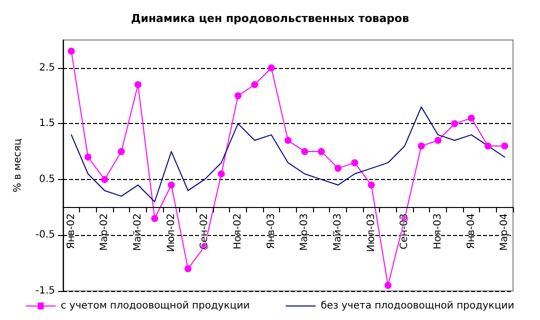 This screenshot has height=320, width=540. What do you see at coordinates (417, 306) in the screenshot?
I see `legend-label: без учета плодоовощной продукции` at bounding box center [417, 306].